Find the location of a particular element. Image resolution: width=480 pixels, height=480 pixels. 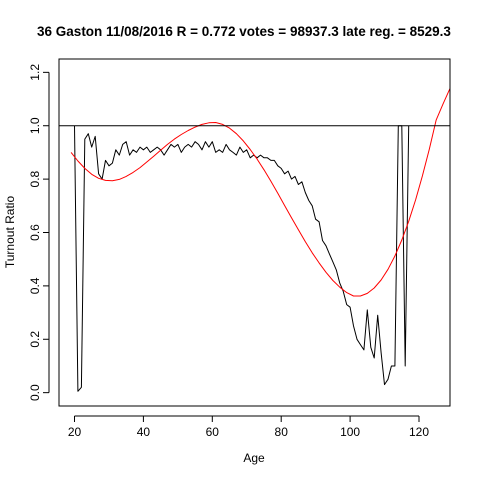

y-tick-label: 1.2 is located at coordinates (35, 72).